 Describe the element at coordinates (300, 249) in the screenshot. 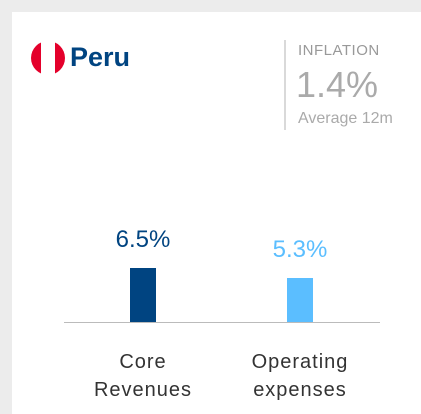

I see `value-label: 5.3%` at that location.